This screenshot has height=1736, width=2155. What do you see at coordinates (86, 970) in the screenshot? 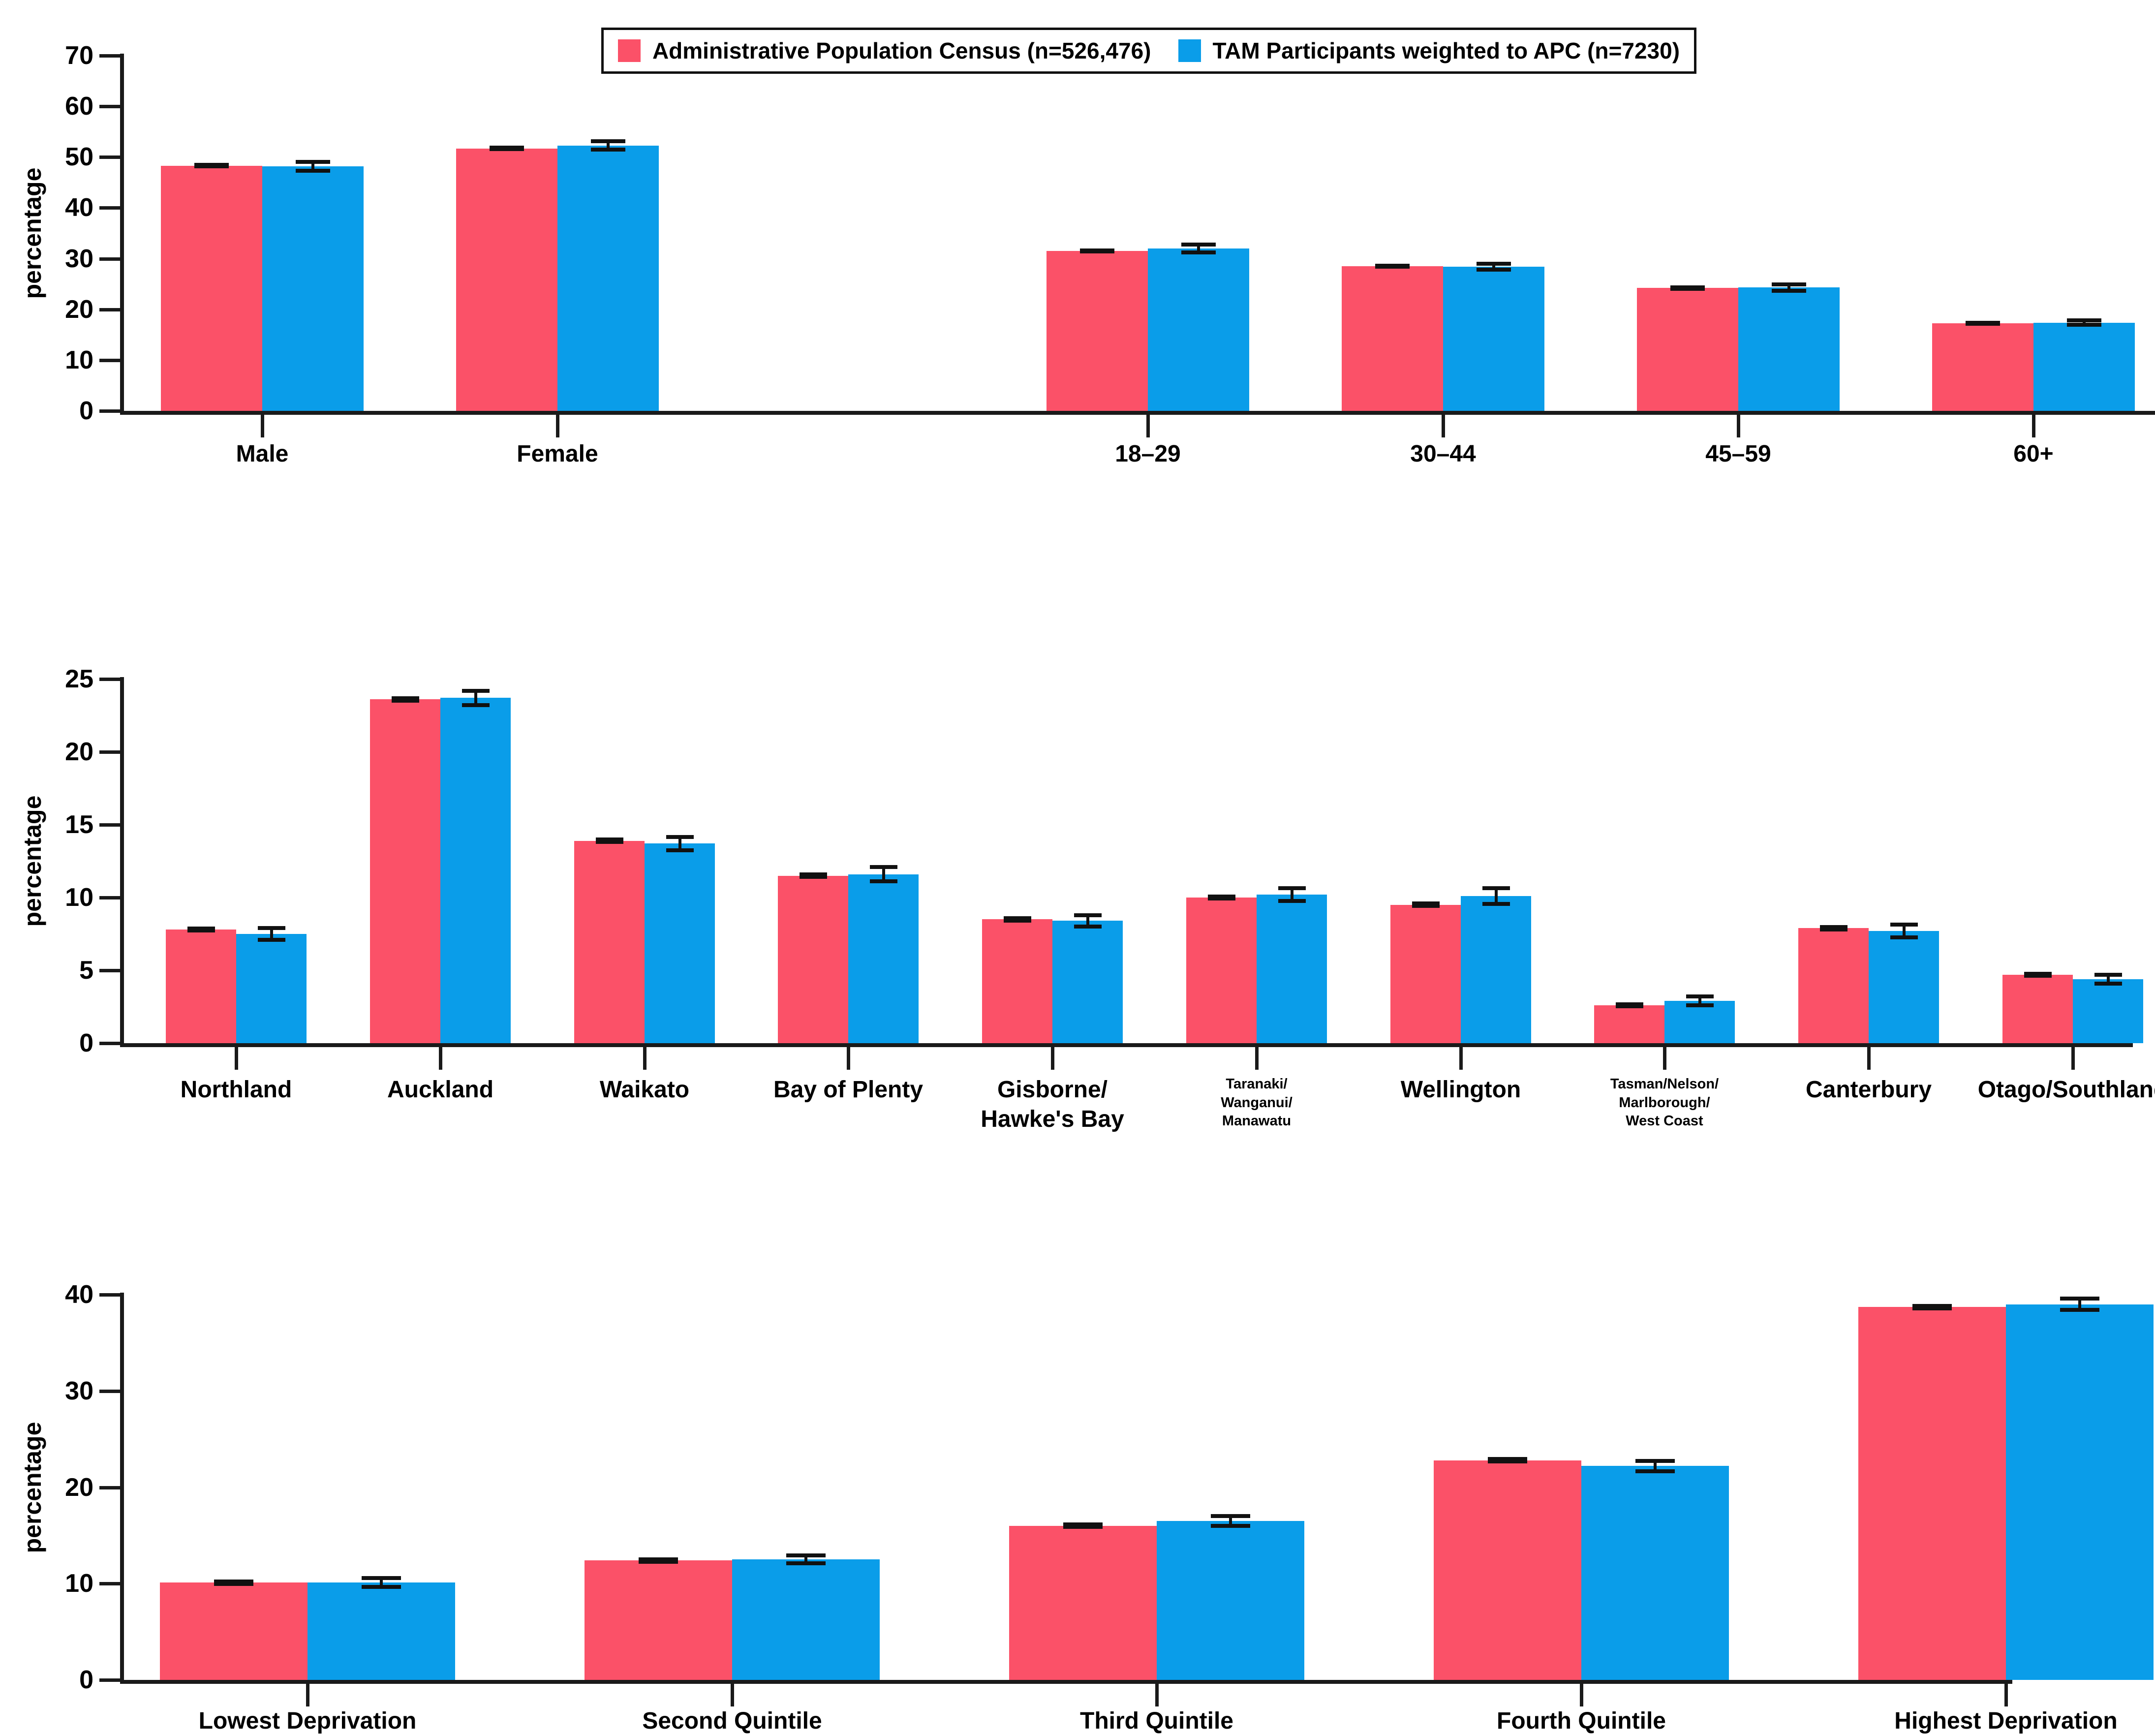
I see `y-tick-label: 5` at bounding box center [86, 970].